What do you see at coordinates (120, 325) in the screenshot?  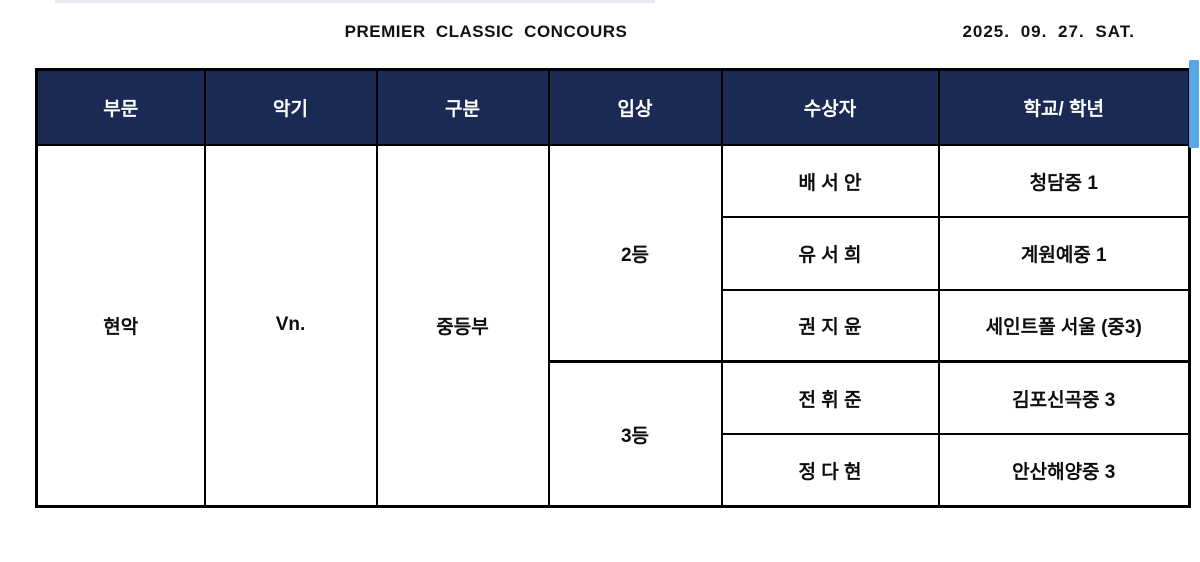 I see `cell-division: 현악` at bounding box center [120, 325].